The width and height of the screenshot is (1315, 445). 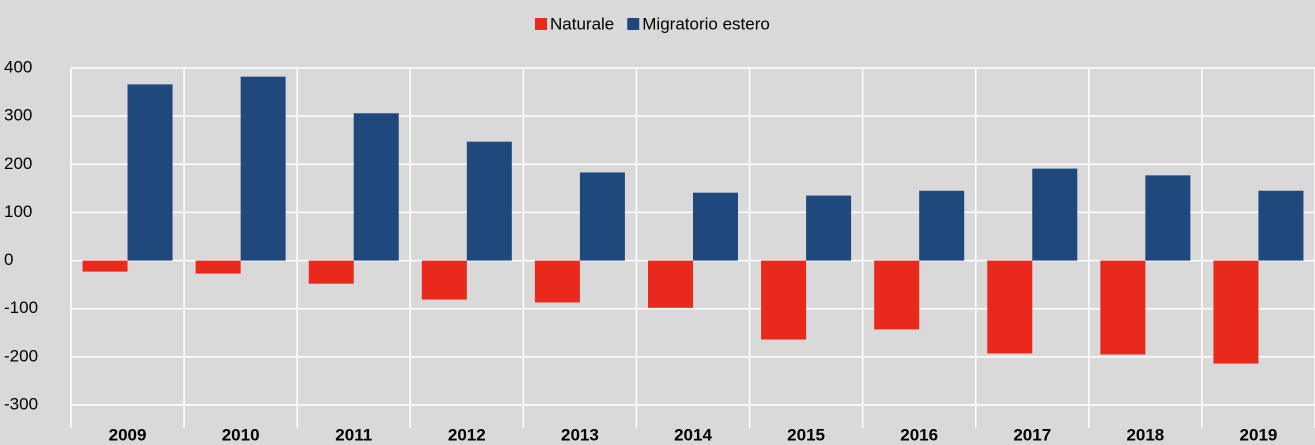 What do you see at coordinates (706, 23) in the screenshot?
I see `legend-label: Migratorio estero` at bounding box center [706, 23].